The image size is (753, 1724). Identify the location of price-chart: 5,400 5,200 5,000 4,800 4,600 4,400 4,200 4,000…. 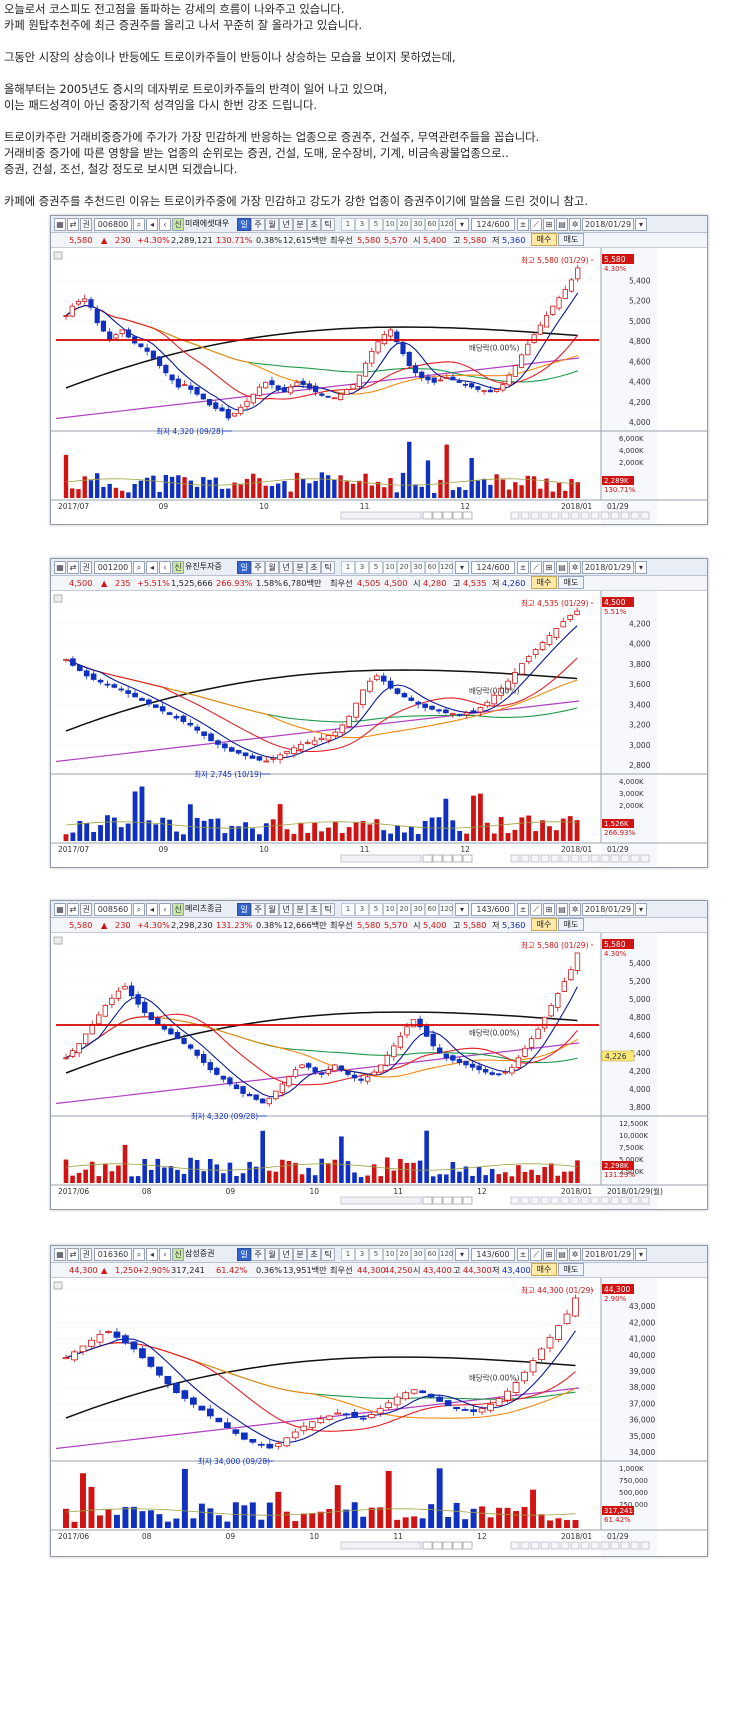
(379, 1071).